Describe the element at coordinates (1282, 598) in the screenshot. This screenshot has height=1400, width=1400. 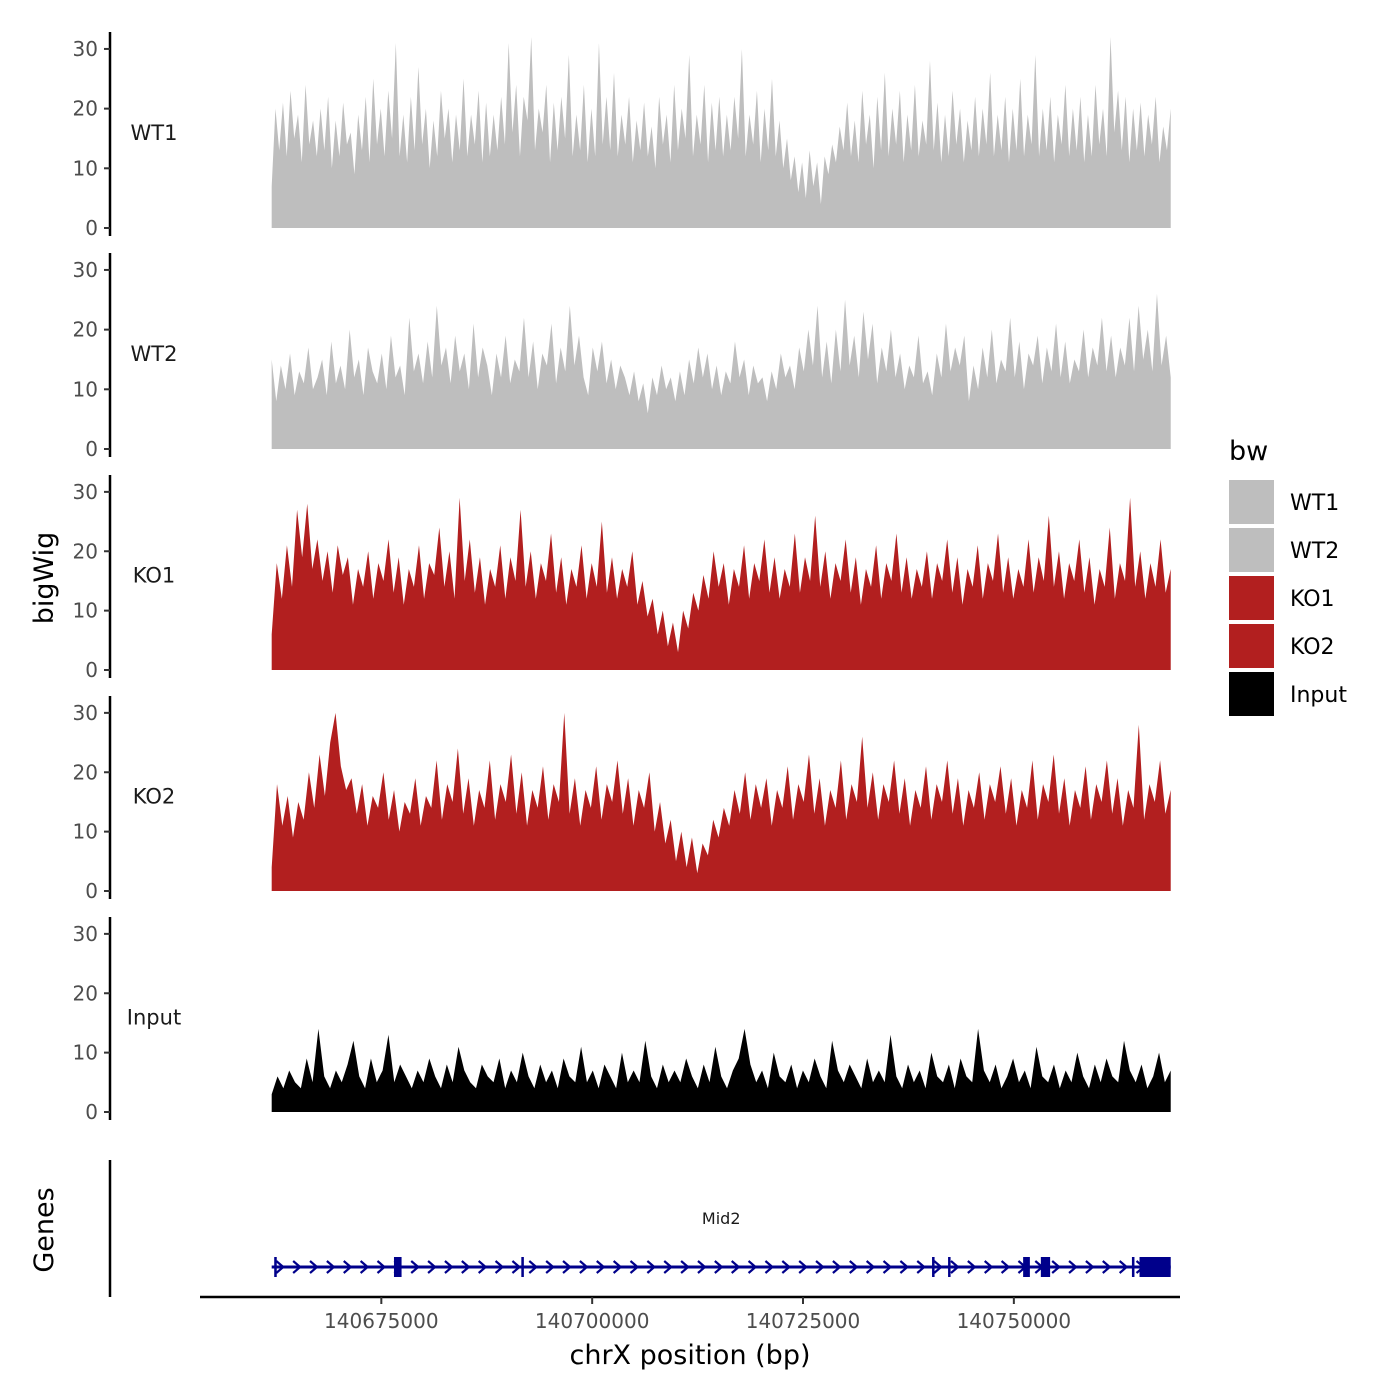
I see `legend-entry-ko1: KO1` at that location.